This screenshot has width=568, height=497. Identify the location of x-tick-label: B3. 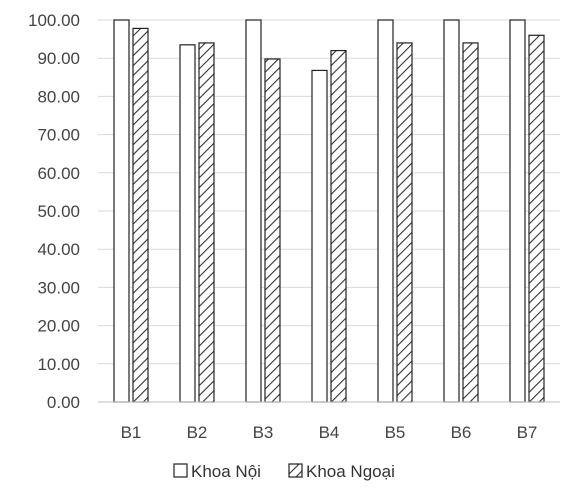
(263, 432).